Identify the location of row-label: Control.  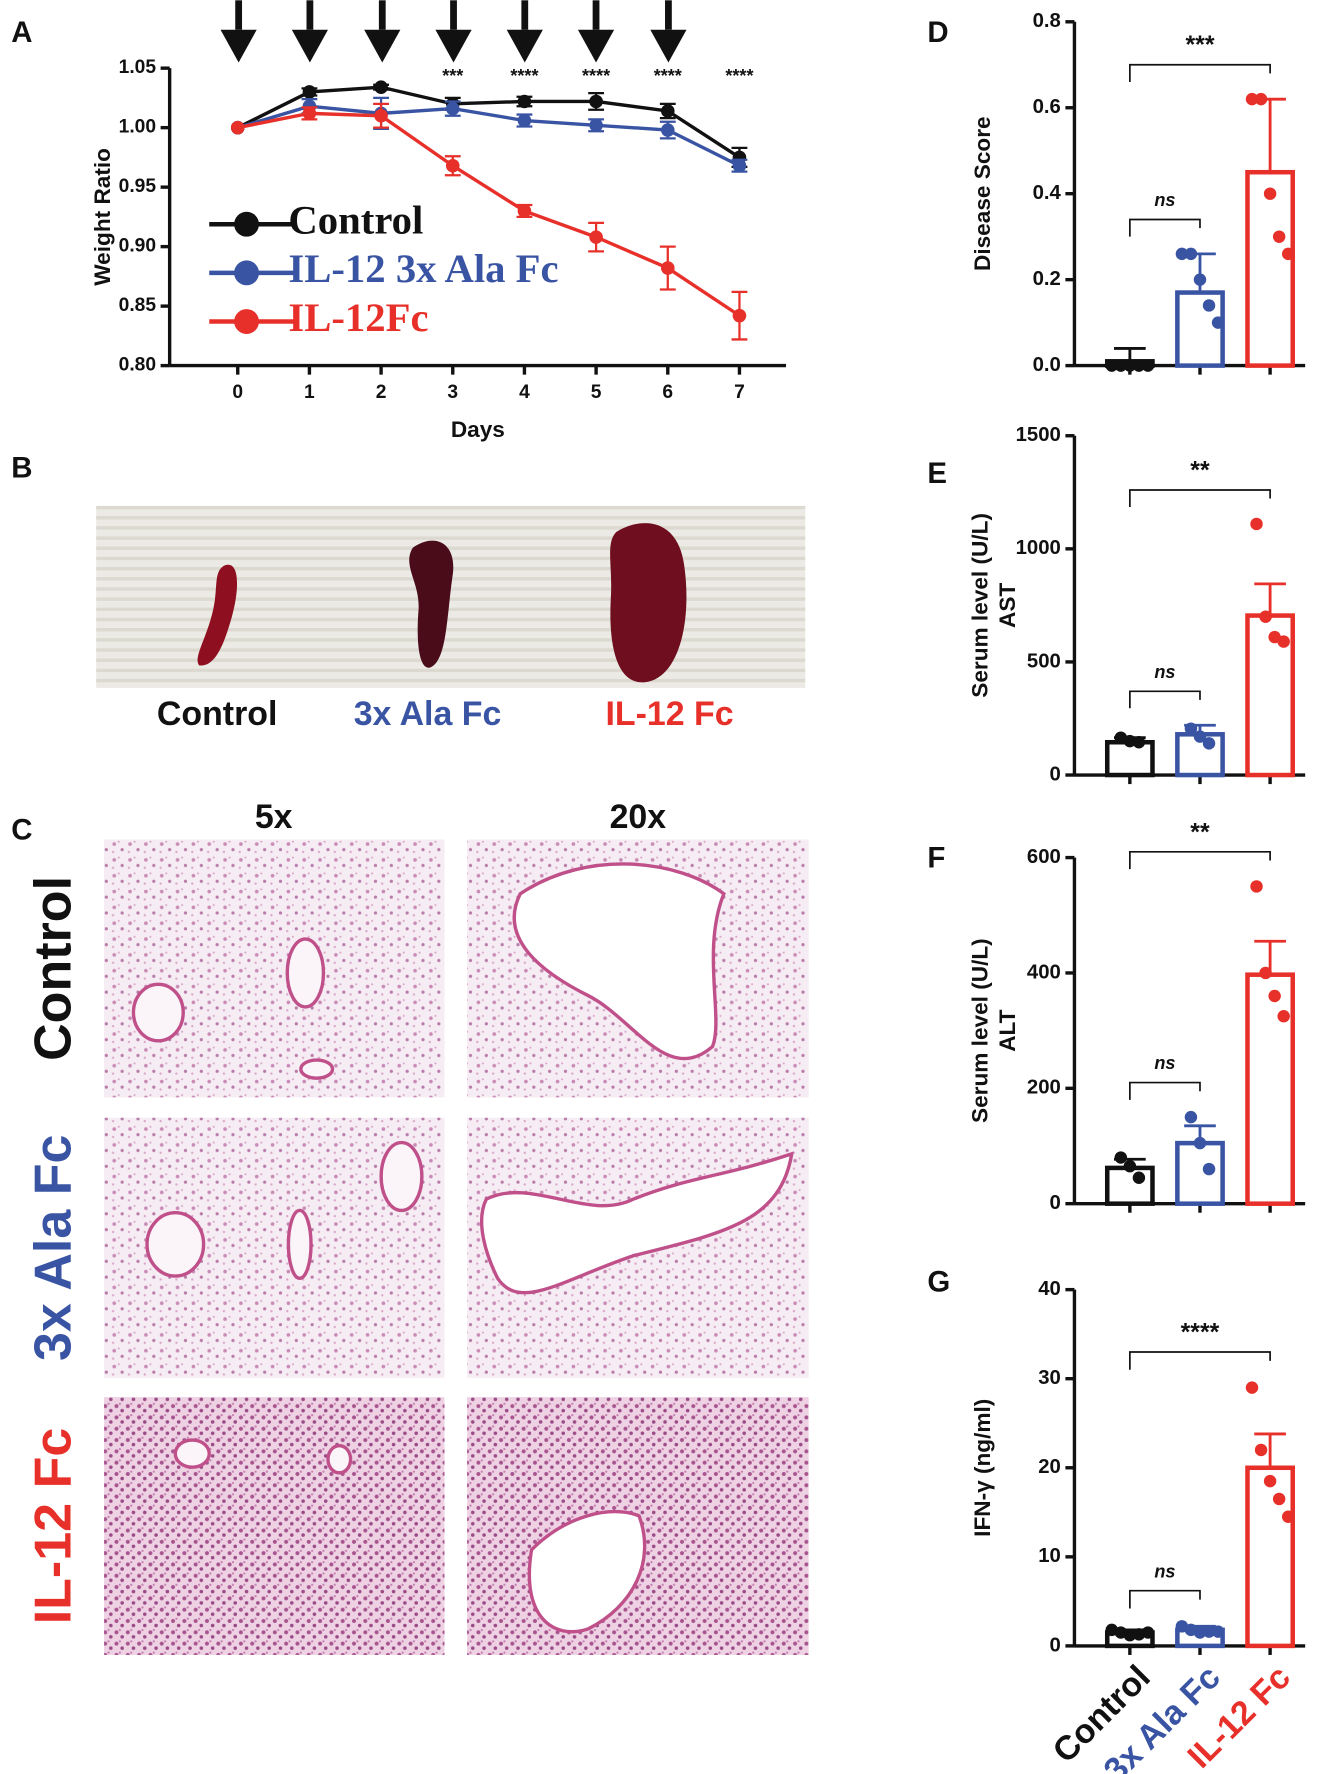
(53, 968).